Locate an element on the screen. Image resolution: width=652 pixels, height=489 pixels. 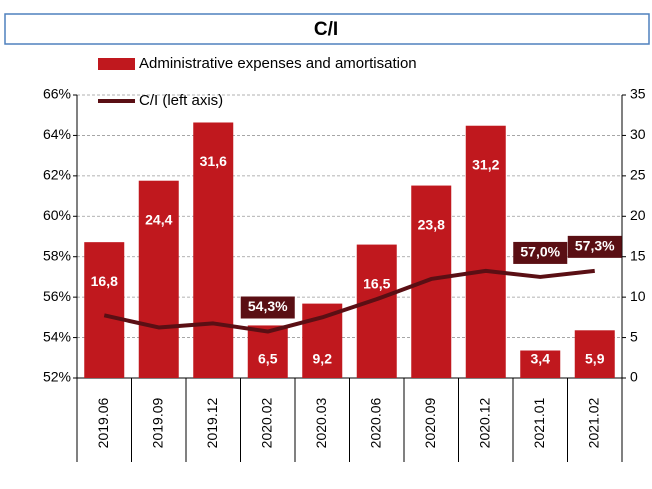
y2-tick-label: 5 is located at coordinates (634, 336).